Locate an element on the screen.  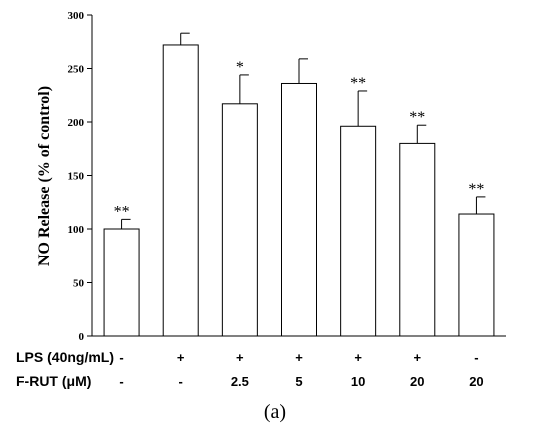
y-tick-label: 50 is located at coordinates (79, 284).